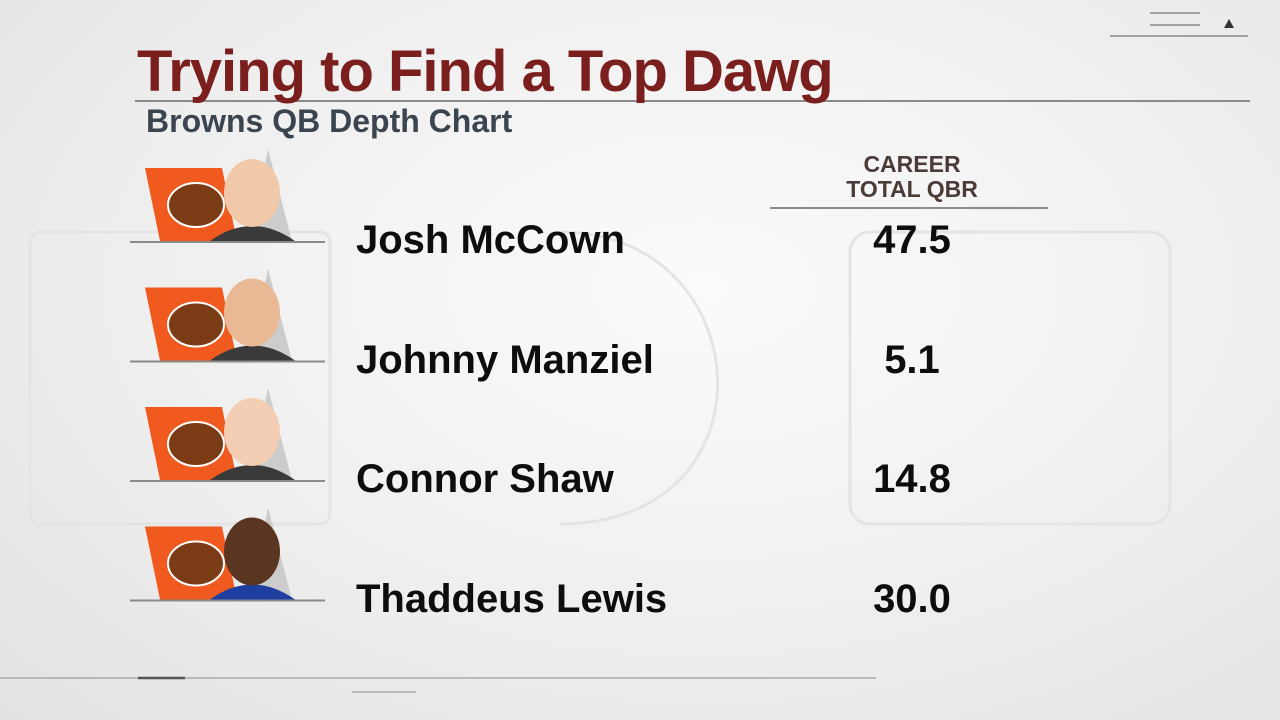  Describe the element at coordinates (912, 240) in the screenshot. I see `qbr-value: 47.5` at that location.